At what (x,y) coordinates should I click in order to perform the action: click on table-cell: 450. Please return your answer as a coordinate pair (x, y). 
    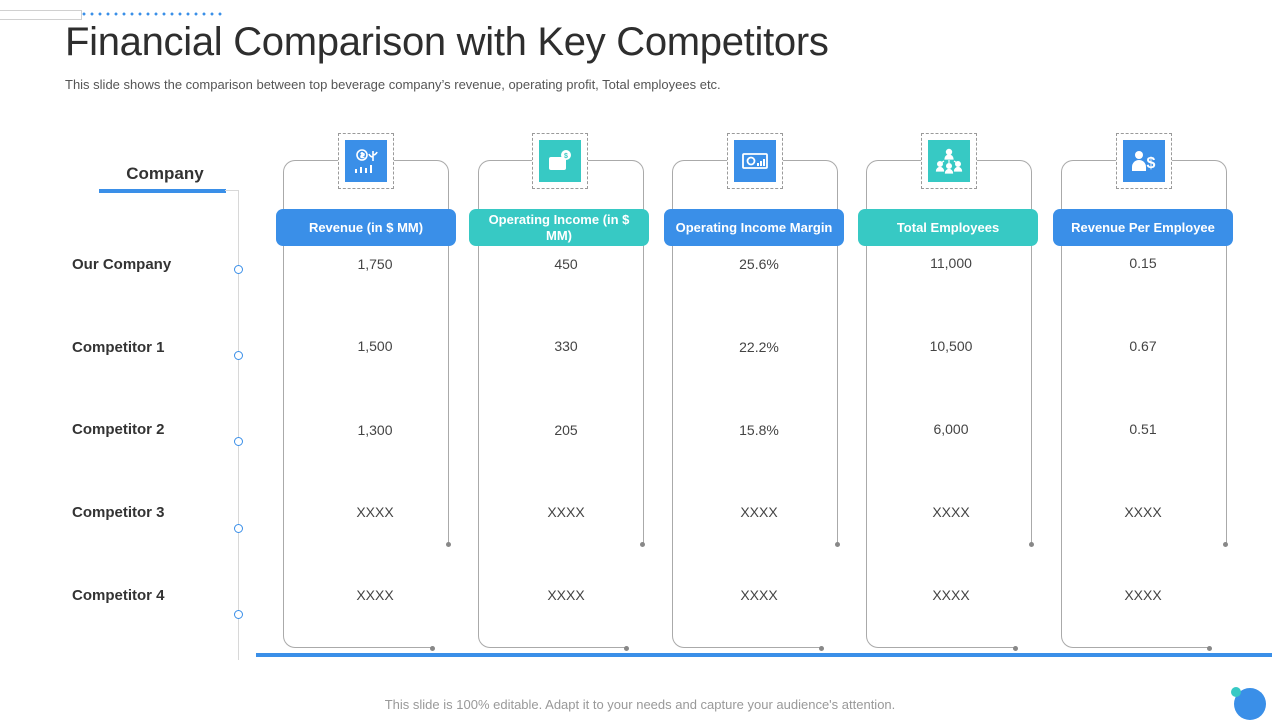
    Looking at the image, I should click on (566, 264).